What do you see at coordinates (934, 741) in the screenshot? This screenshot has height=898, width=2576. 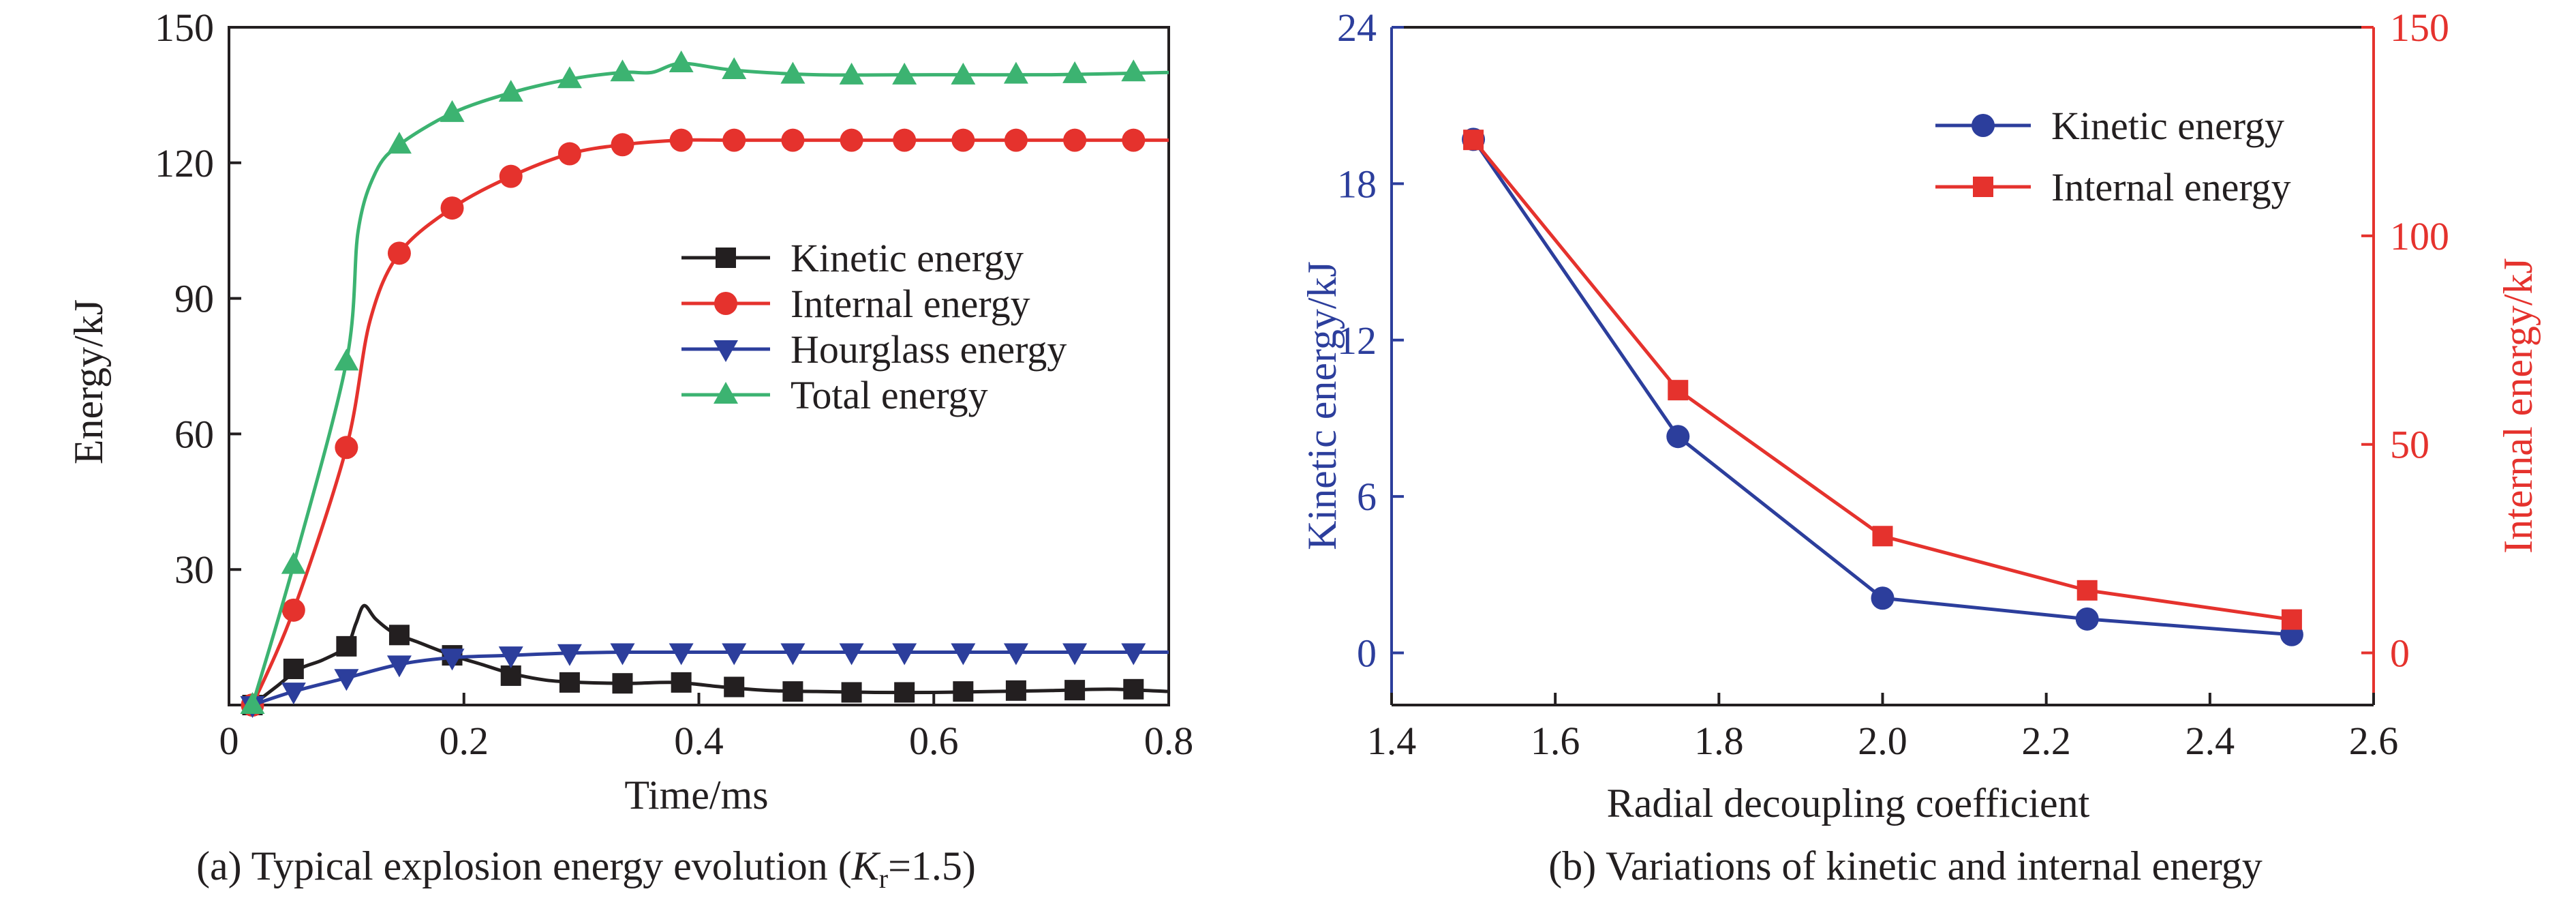 I see `chart-a-x-tick-label: 0.6` at bounding box center [934, 741].